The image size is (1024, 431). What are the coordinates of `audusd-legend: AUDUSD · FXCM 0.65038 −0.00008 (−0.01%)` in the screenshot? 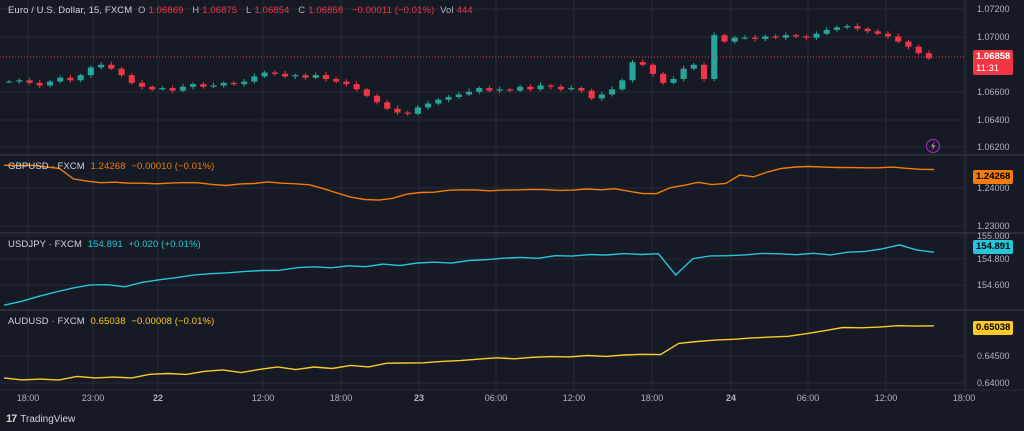 It's located at (112, 321).